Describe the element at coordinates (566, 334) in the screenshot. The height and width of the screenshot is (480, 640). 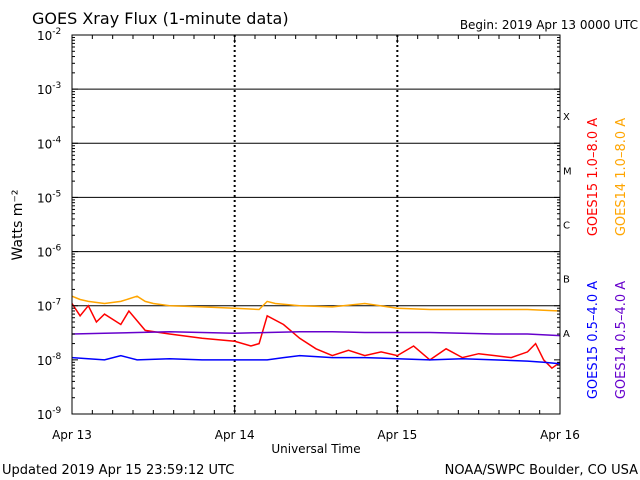
I see `flare-class-a: A` at that location.